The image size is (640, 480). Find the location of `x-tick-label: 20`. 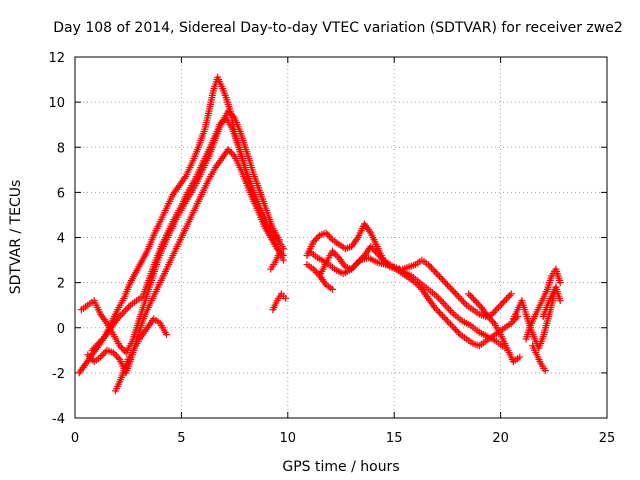

x-tick-label: 20 is located at coordinates (500, 438).